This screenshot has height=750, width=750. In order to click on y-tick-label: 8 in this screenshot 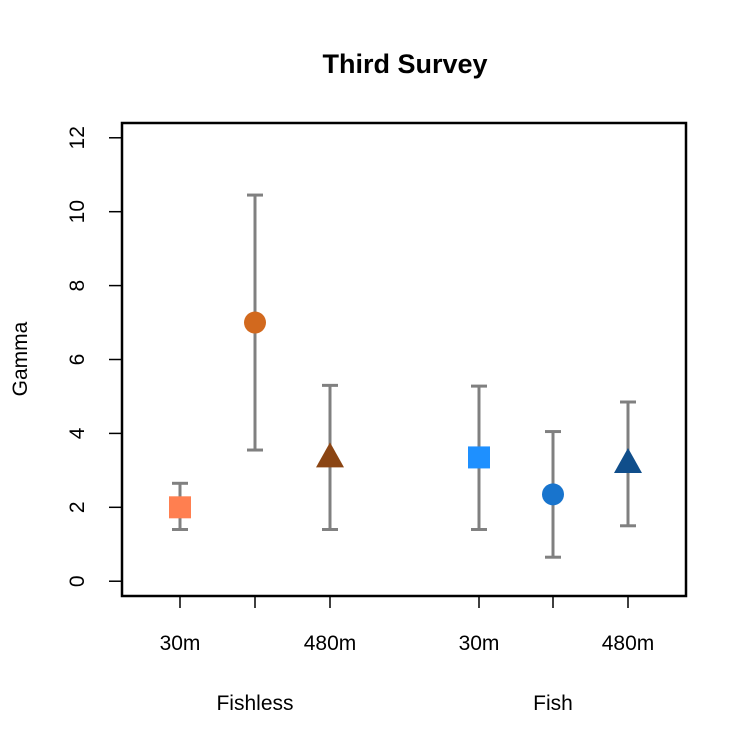, I will do `click(77, 286)`.